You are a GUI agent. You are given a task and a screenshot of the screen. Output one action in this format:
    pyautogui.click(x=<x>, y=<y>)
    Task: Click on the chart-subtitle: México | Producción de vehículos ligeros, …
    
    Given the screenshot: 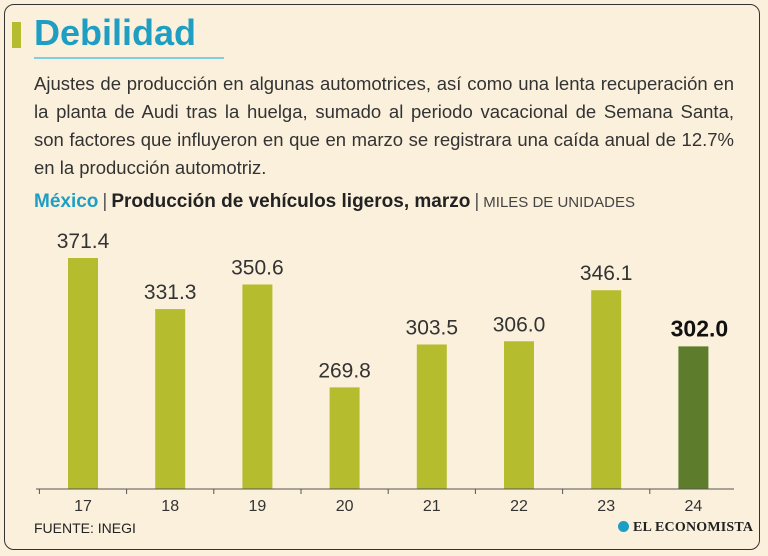 What is the action you would take?
    pyautogui.click(x=334, y=202)
    